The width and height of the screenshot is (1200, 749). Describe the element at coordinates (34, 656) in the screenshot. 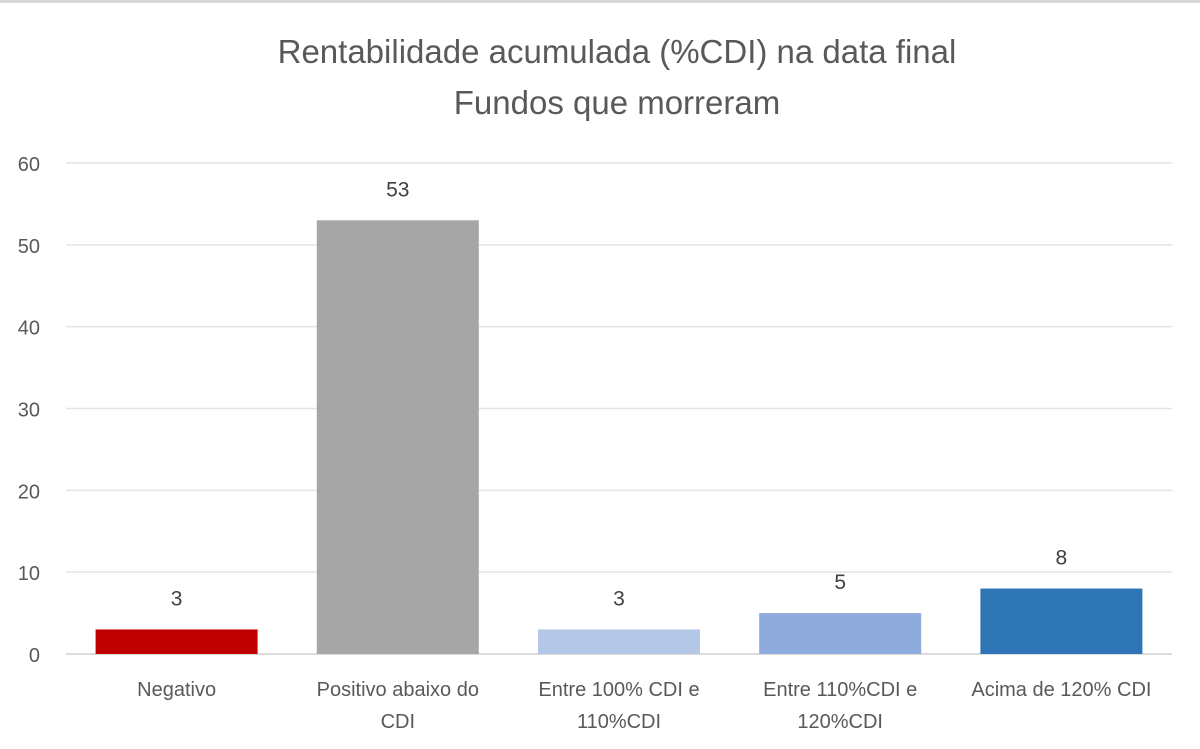

I see `y-tick-label: 0` at that location.